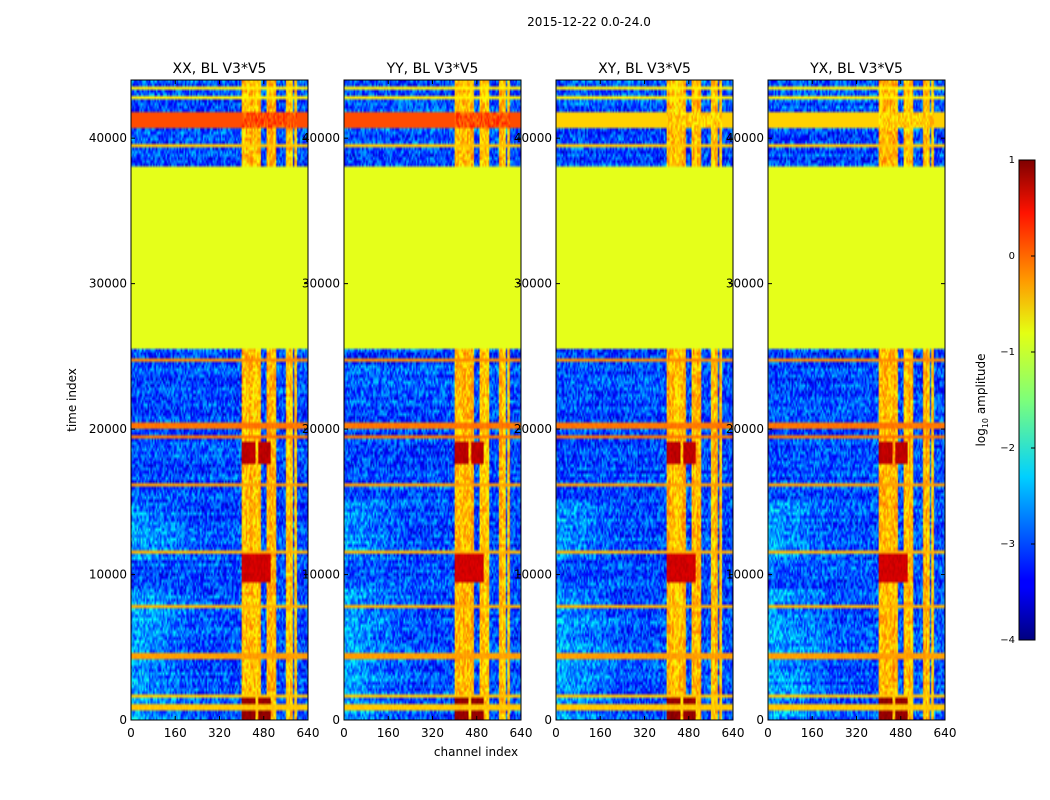  What do you see at coordinates (1012, 160) in the screenshot?
I see `colorbar-tick-label: 1` at bounding box center [1012, 160].